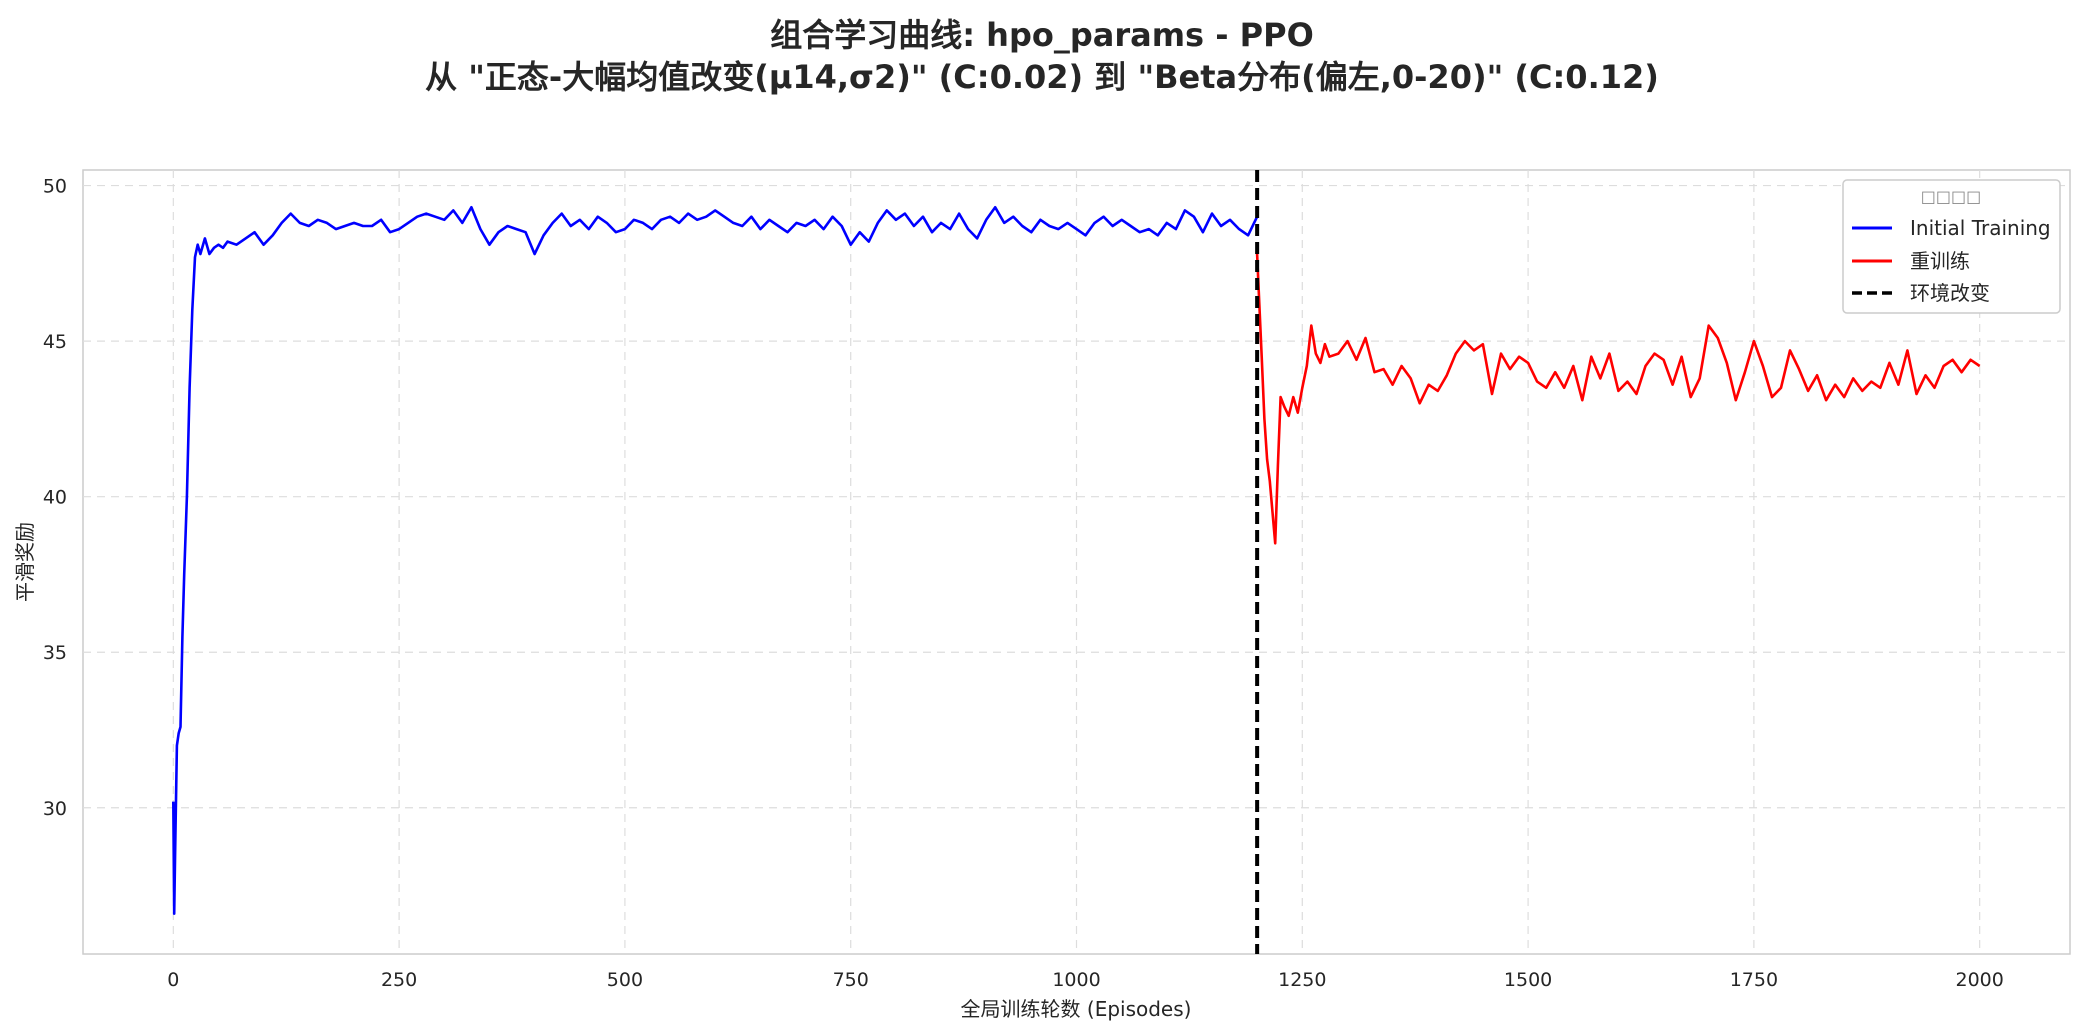 Image resolution: width=2084 pixels, height=1036 pixels. What do you see at coordinates (1076, 980) in the screenshot?
I see `x-tick-label: 1000` at bounding box center [1076, 980].